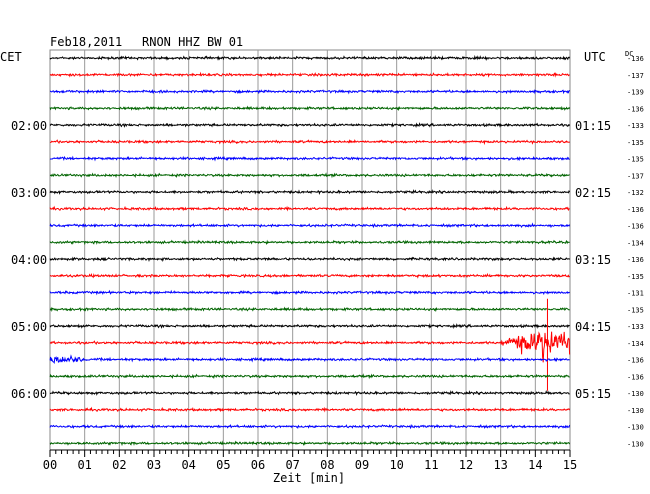  I want to click on x-tick-label: 15, so click(570, 465).